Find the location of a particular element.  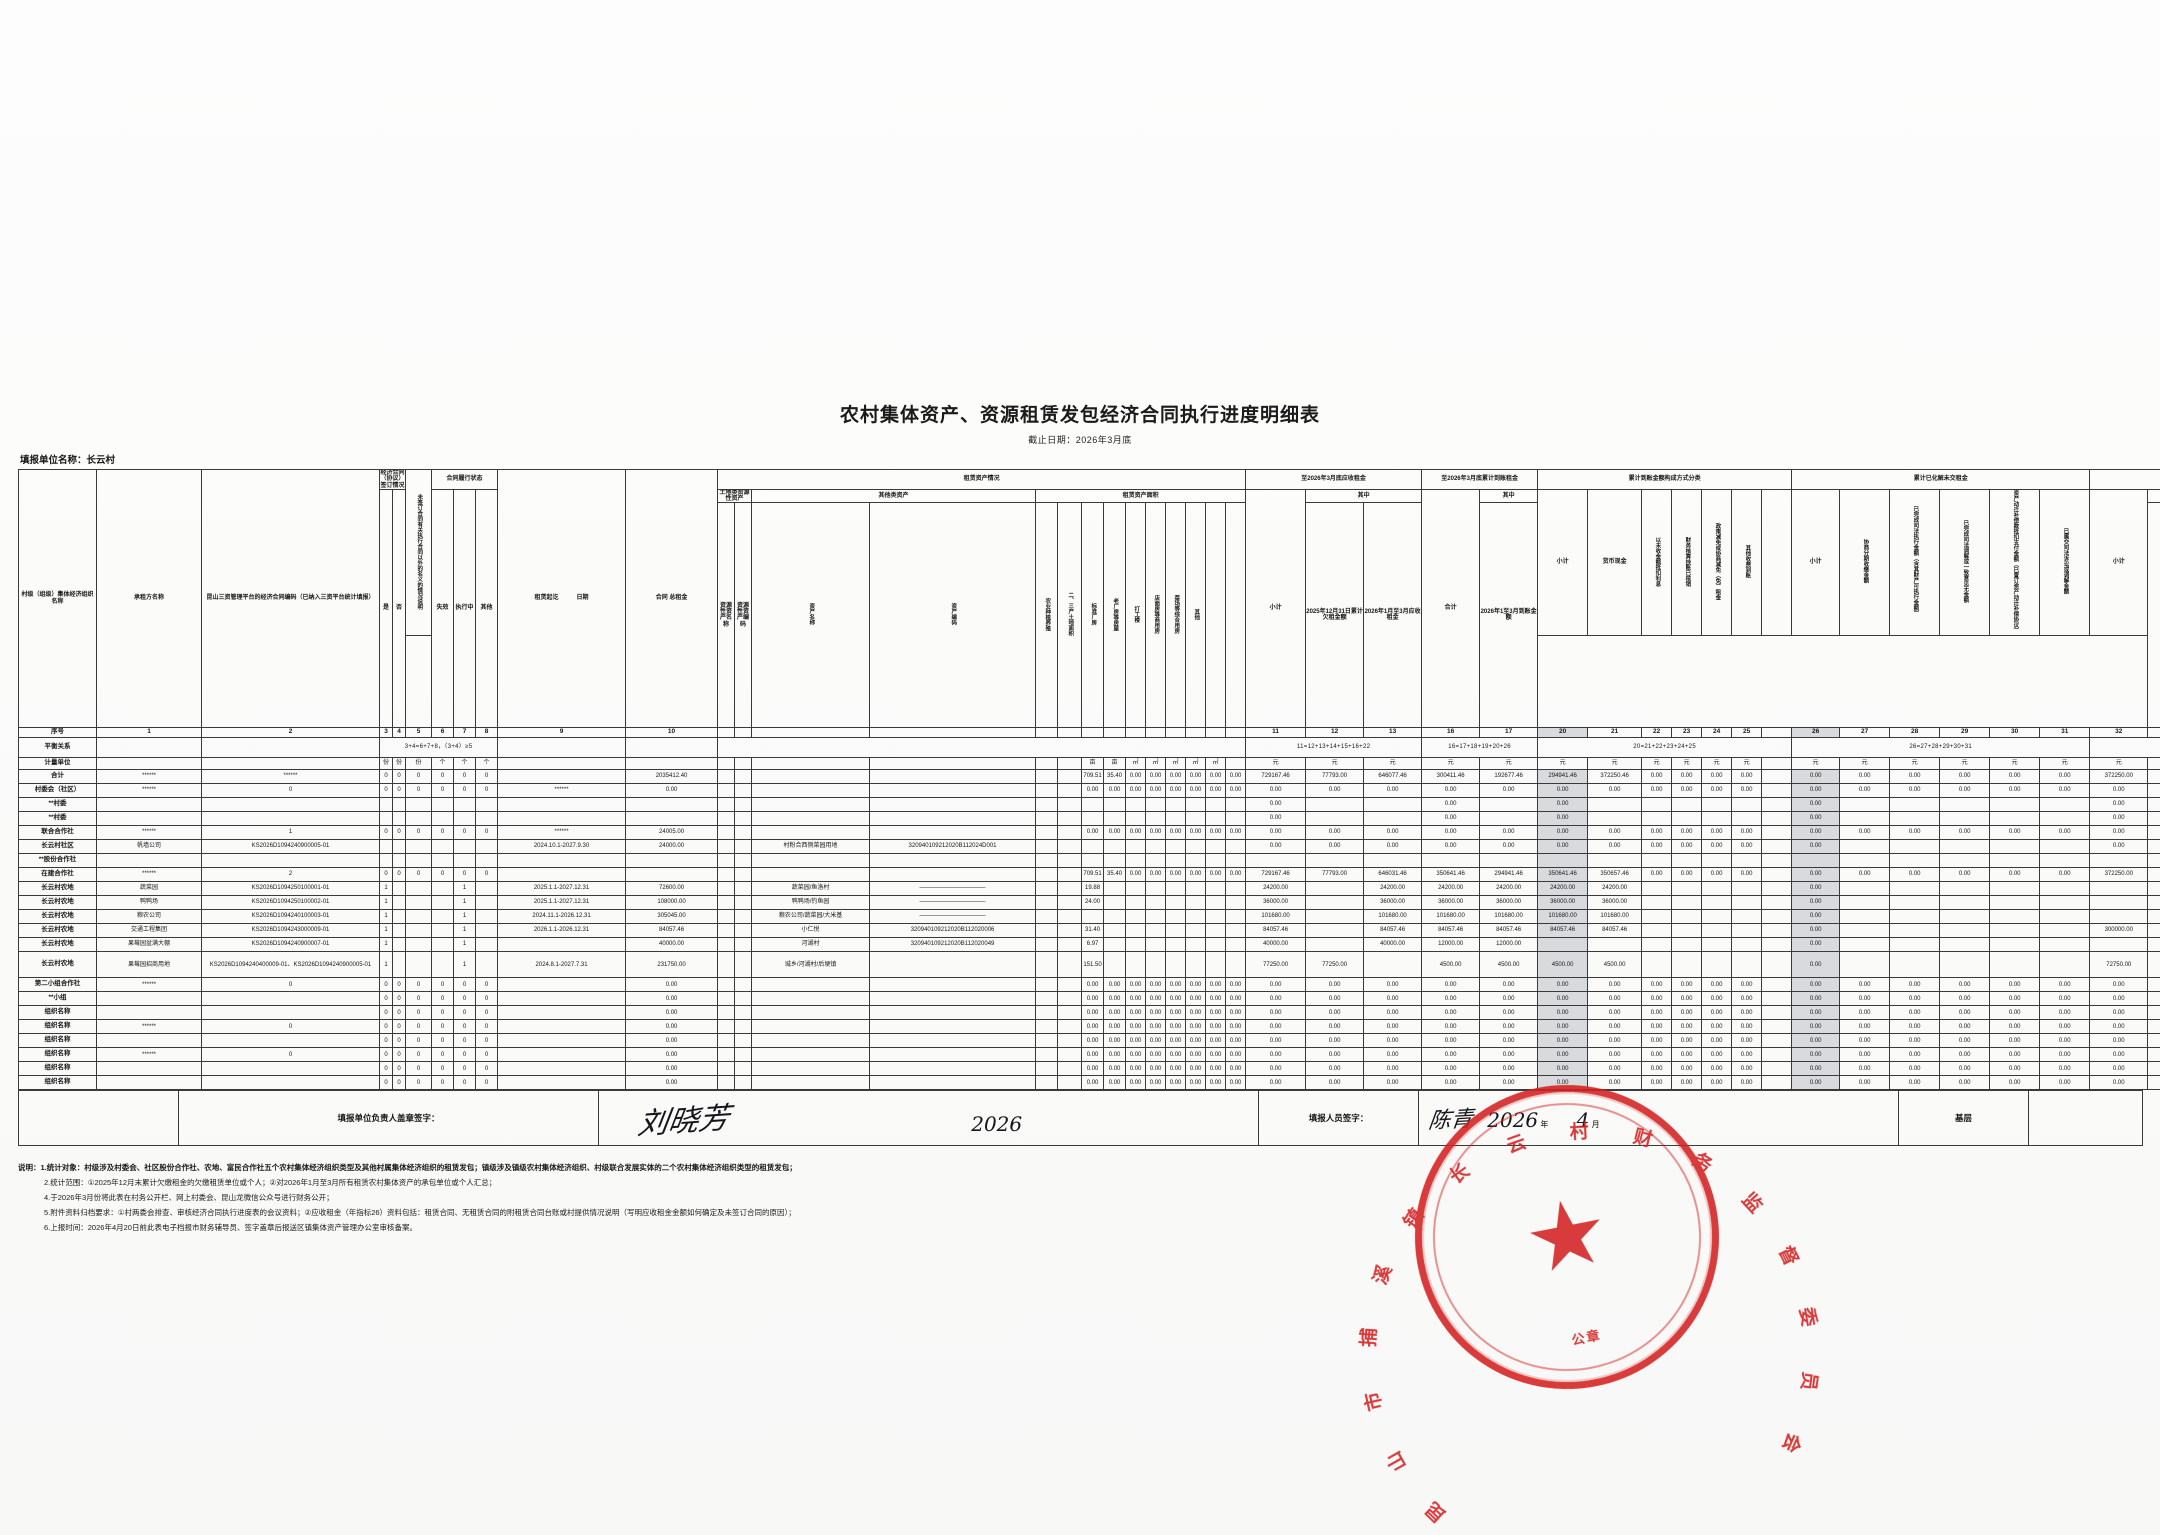

row-area-0: 0.00 is located at coordinates (1093, 1055).